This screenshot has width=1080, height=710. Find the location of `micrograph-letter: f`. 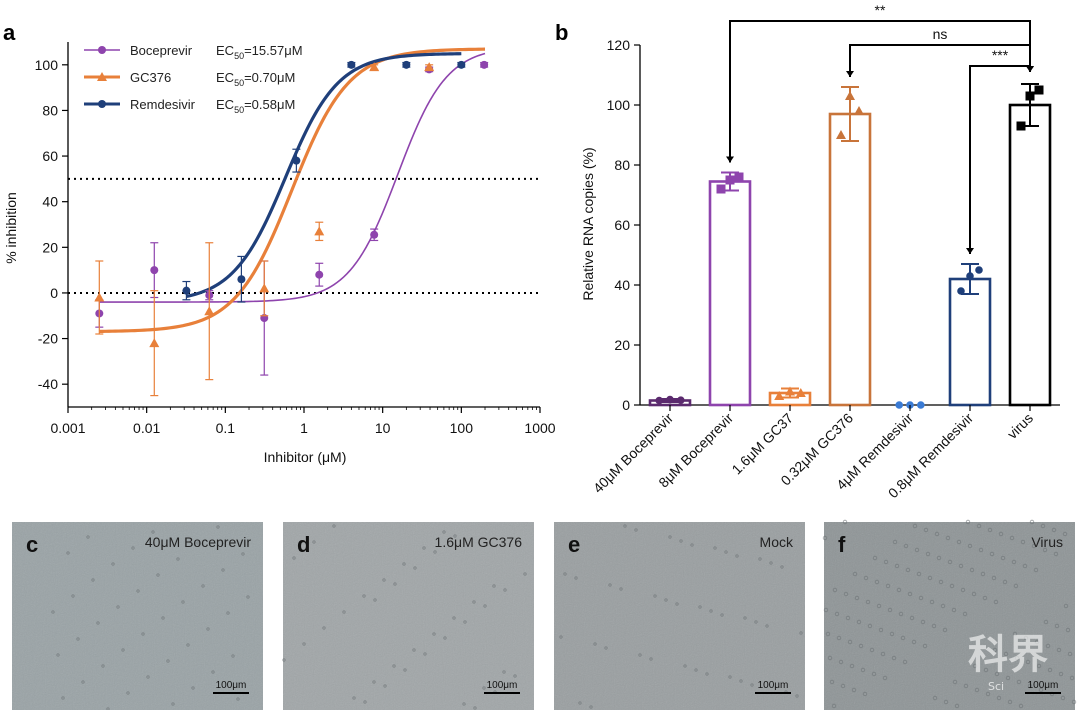

micrograph-letter: f is located at coordinates (842, 544).